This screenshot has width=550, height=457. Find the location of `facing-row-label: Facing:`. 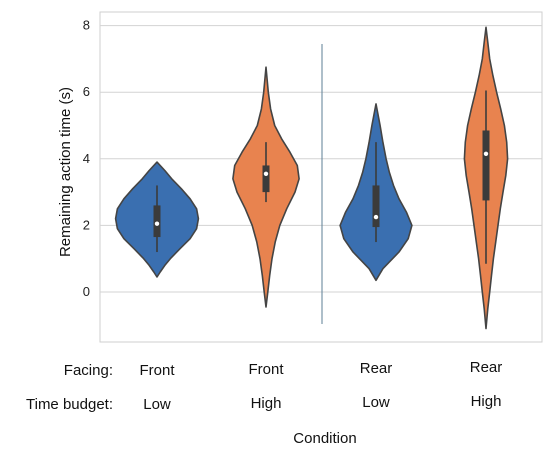

facing-row-label: Facing: is located at coordinates (88, 370).